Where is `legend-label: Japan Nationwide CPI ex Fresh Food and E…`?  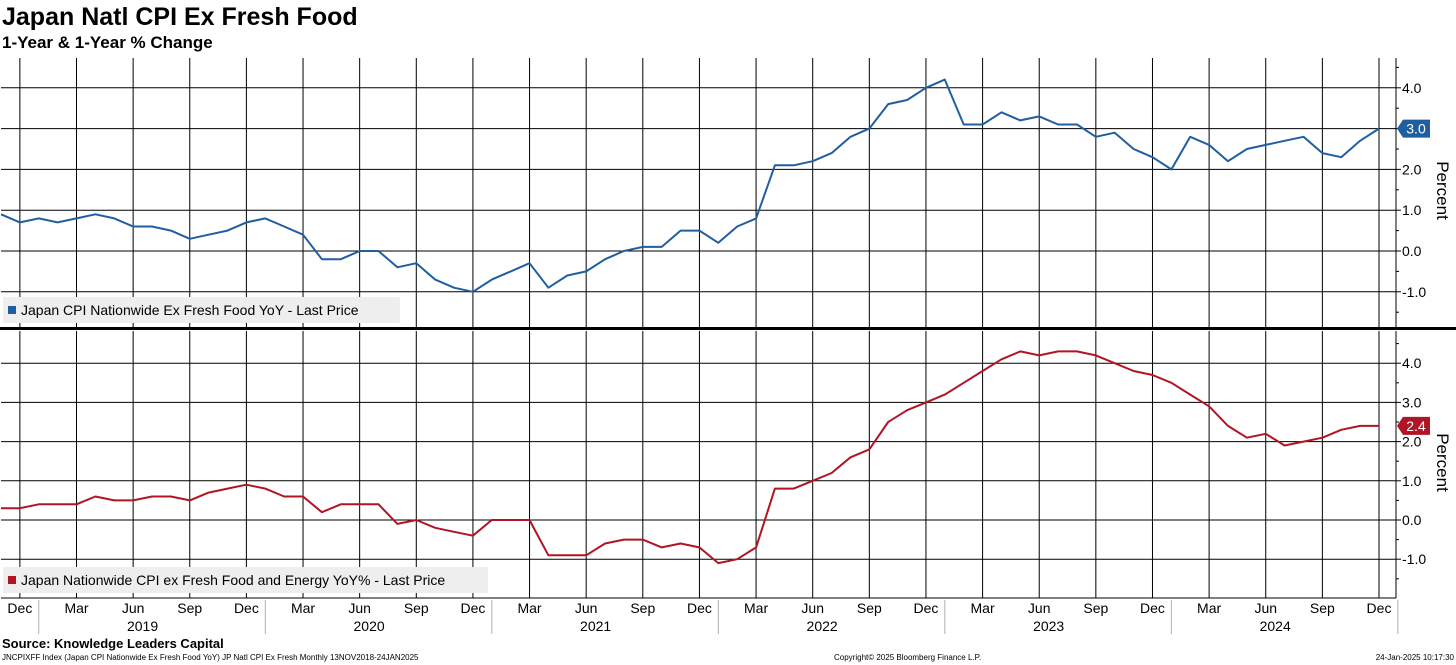
legend-label: Japan Nationwide CPI ex Fresh Food and E… is located at coordinates (233, 580).